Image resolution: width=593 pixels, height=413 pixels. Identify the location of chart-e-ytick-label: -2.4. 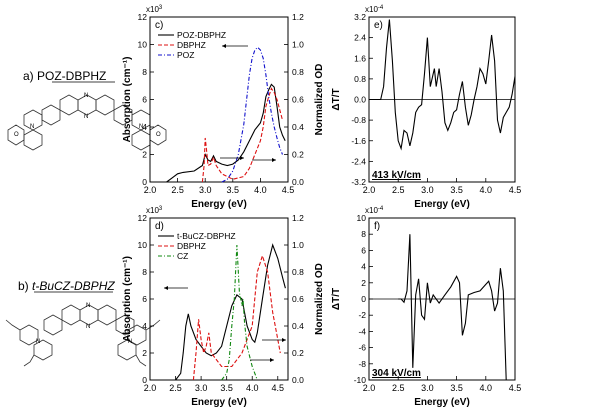
(358, 161).